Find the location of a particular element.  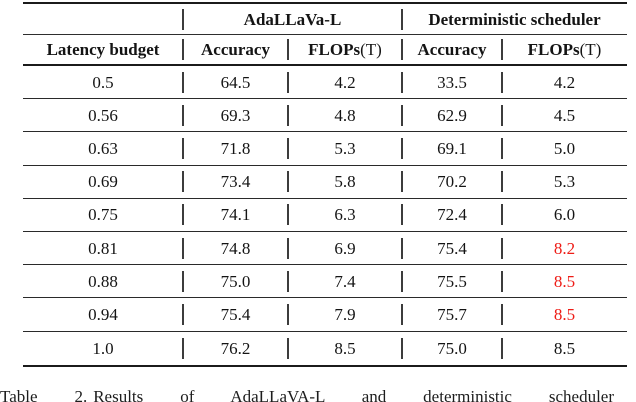

column-header-flops-ada: FLOPs (T) is located at coordinates (344, 49).